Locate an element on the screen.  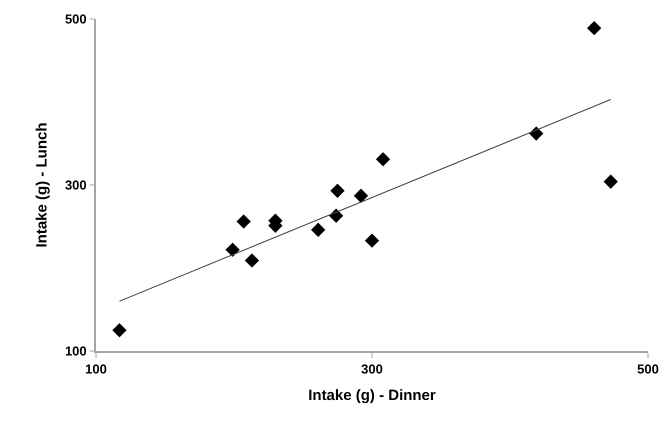
y-axis-title: Intake (g) - Lunch is located at coordinates (42, 185).